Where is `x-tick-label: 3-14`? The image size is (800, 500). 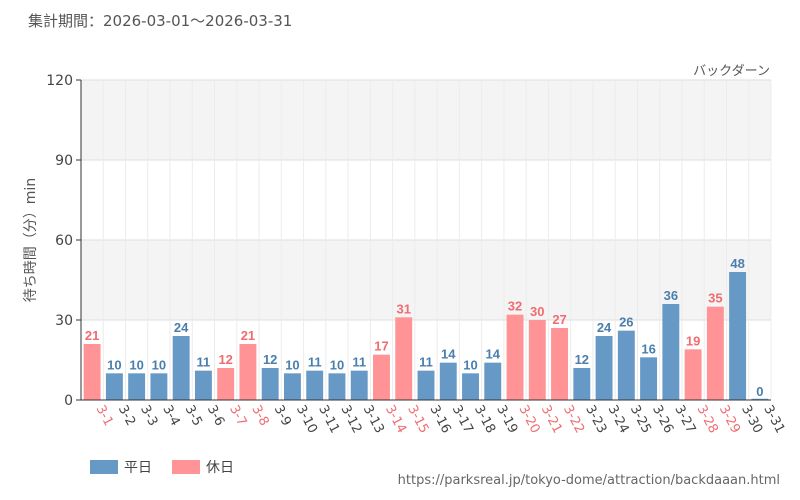
x-tick-label: 3-14 is located at coordinates (395, 419).